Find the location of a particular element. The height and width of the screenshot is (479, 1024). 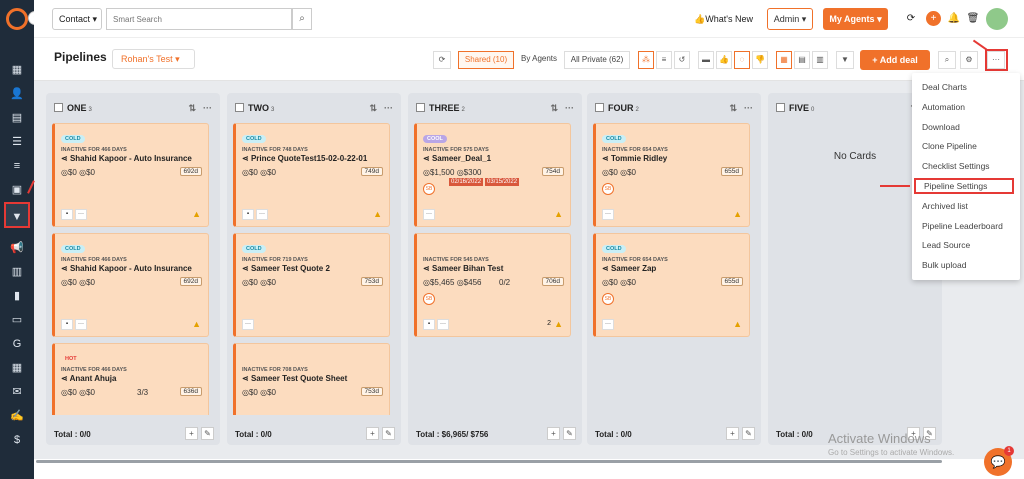

menu-item-clone-pipeline: Clone Pipeline is located at coordinates (949, 146).